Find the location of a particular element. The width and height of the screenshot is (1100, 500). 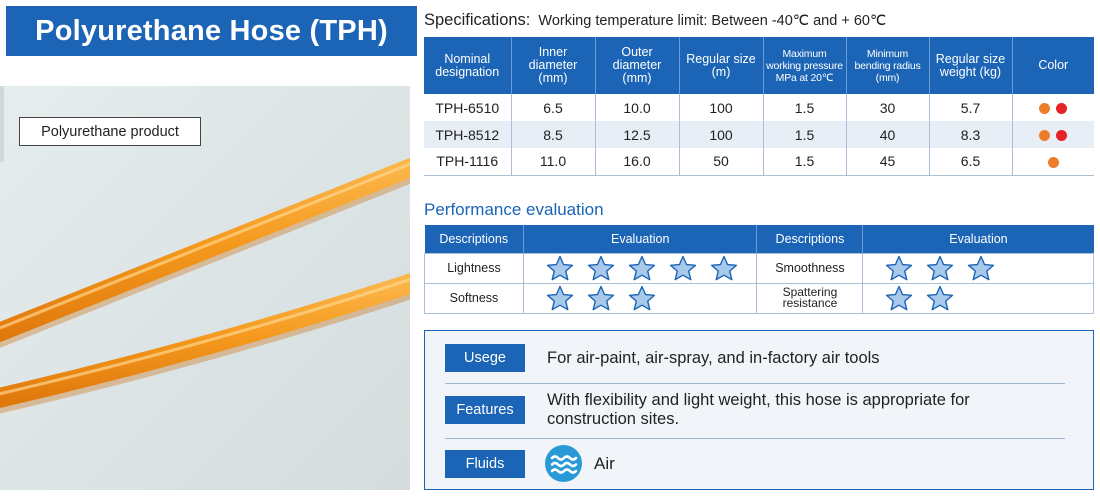

table-row: Softness Spattering resistance is located at coordinates (759, 298).